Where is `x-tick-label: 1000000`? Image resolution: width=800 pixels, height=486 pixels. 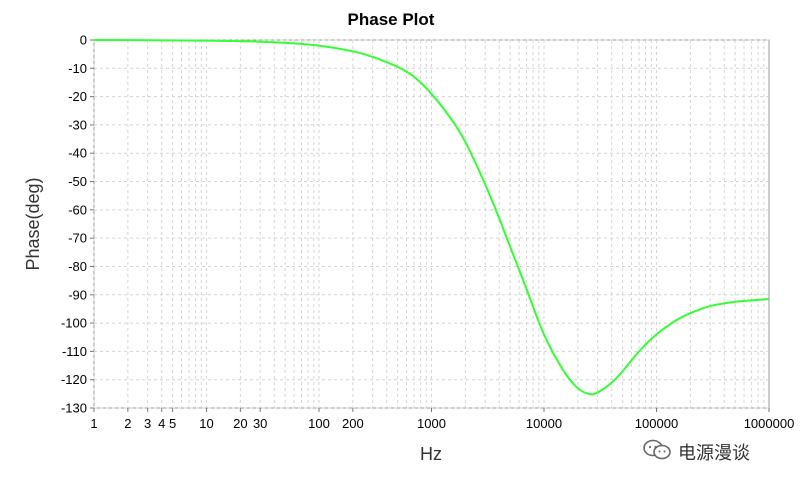
x-tick-label: 1000000 is located at coordinates (769, 423).